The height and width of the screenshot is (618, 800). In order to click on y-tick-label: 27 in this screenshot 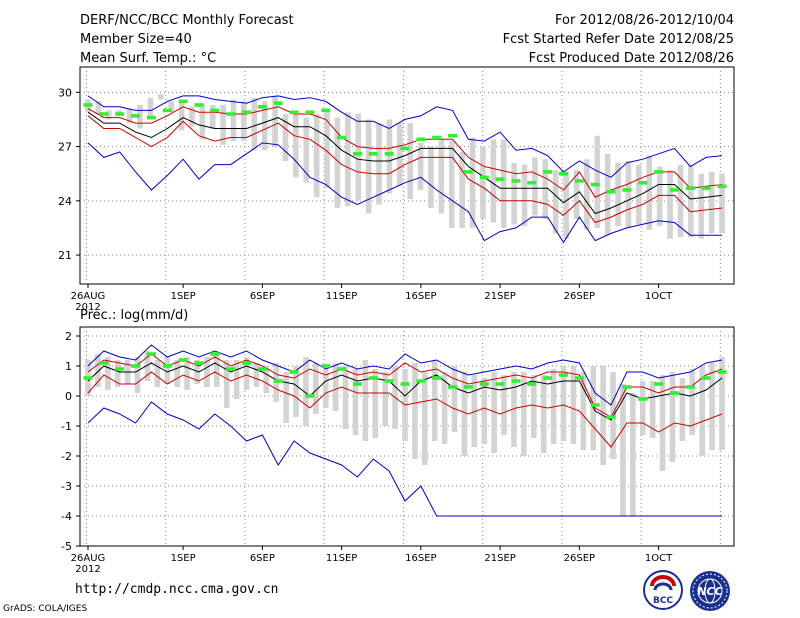, I will do `click(65, 147)`.